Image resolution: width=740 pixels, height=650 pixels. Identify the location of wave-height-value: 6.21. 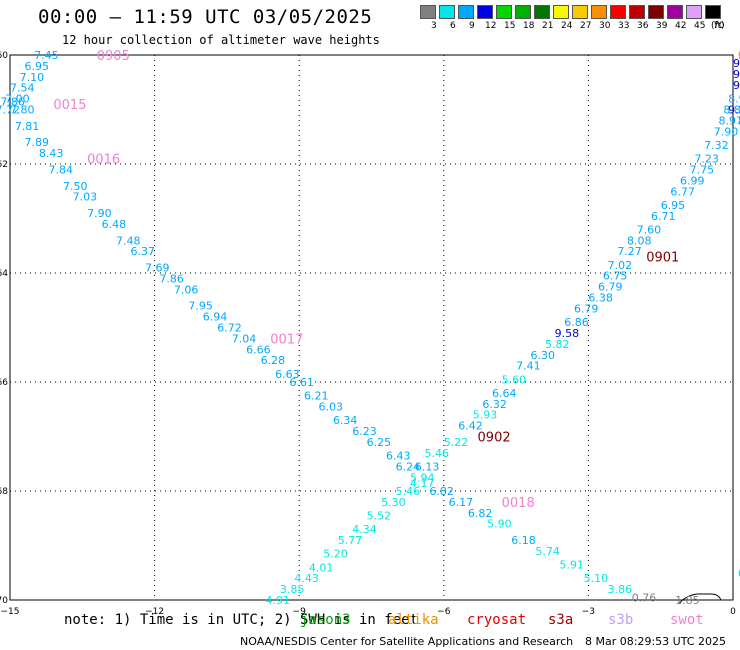
(316, 396).